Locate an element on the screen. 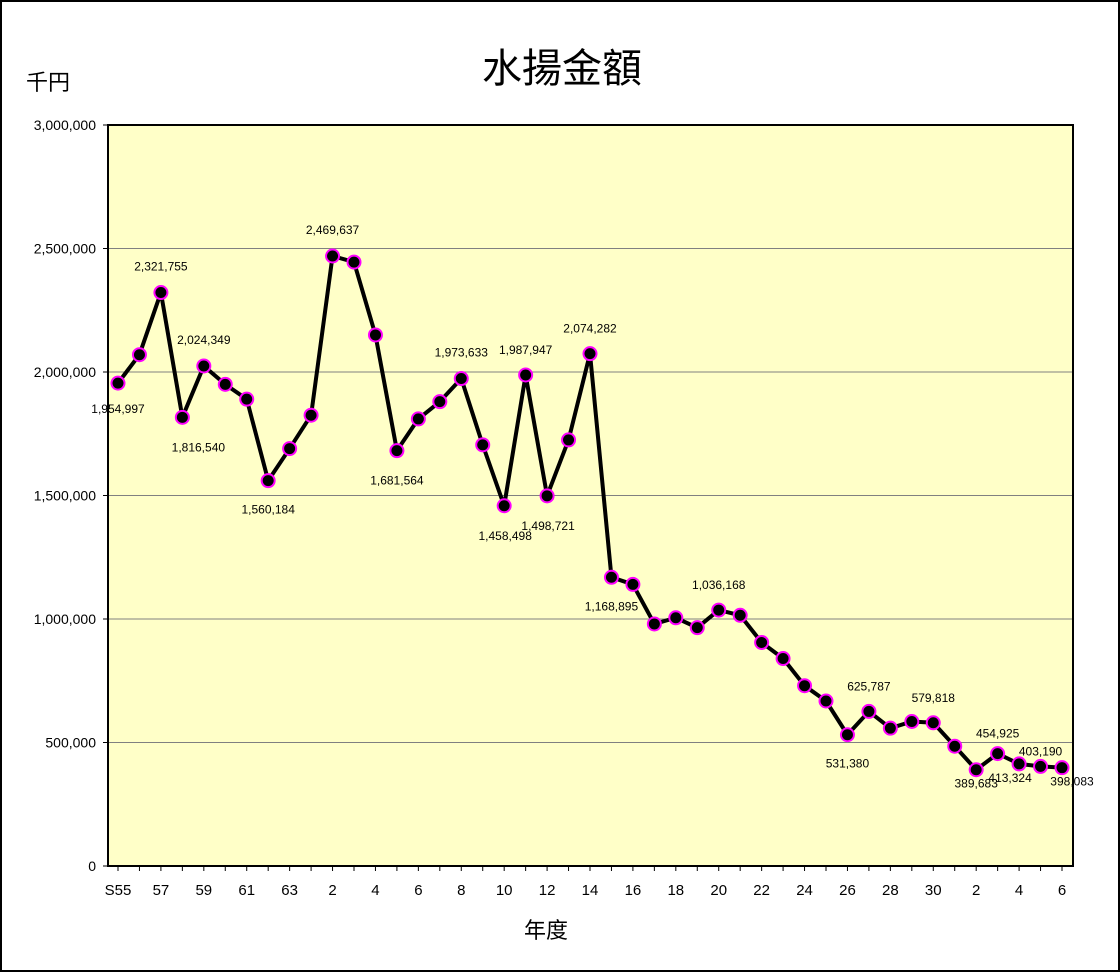 The image size is (1120, 972). x-tick-label: 57 is located at coordinates (161, 890).